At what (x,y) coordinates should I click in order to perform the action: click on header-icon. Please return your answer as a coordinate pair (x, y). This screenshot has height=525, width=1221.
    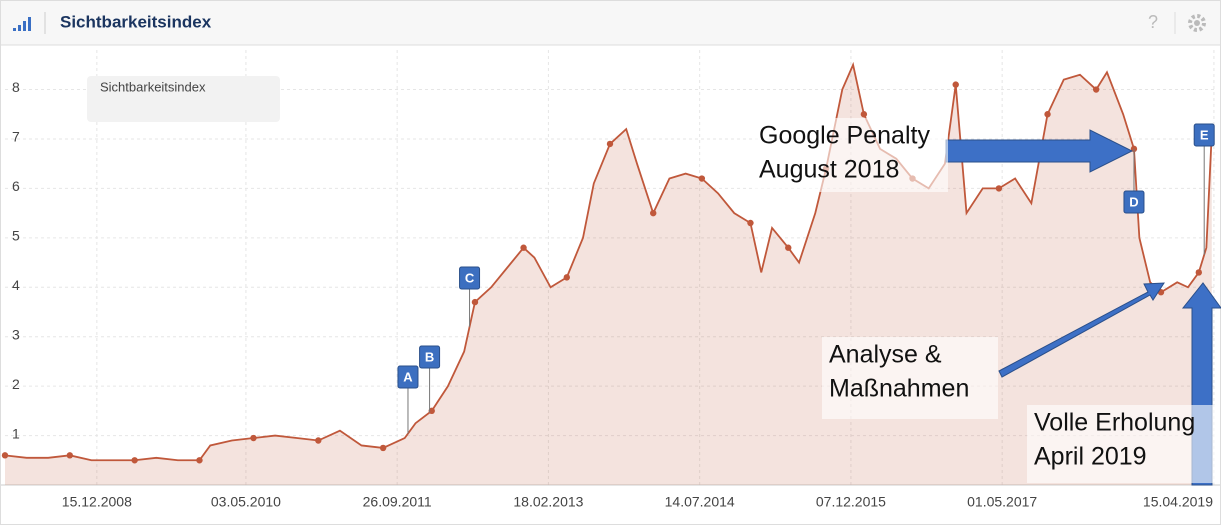
    Looking at the image, I should click on (22, 24).